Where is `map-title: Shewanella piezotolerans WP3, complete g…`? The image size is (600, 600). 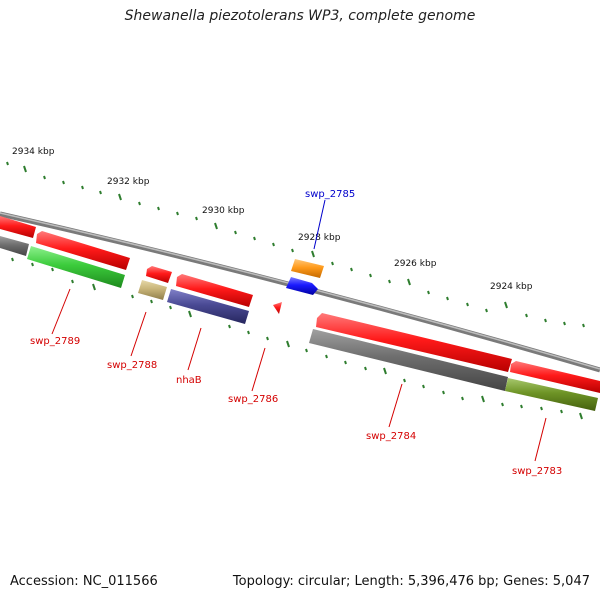
map-title: Shewanella piezotolerans WP3, complete g… is located at coordinates (300, 16).